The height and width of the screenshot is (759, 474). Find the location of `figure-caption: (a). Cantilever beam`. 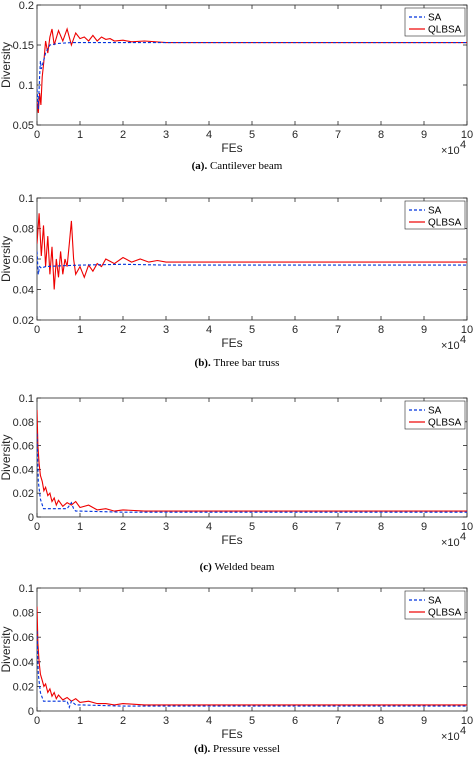

figure-caption: (a). Cantilever beam is located at coordinates (237, 166).